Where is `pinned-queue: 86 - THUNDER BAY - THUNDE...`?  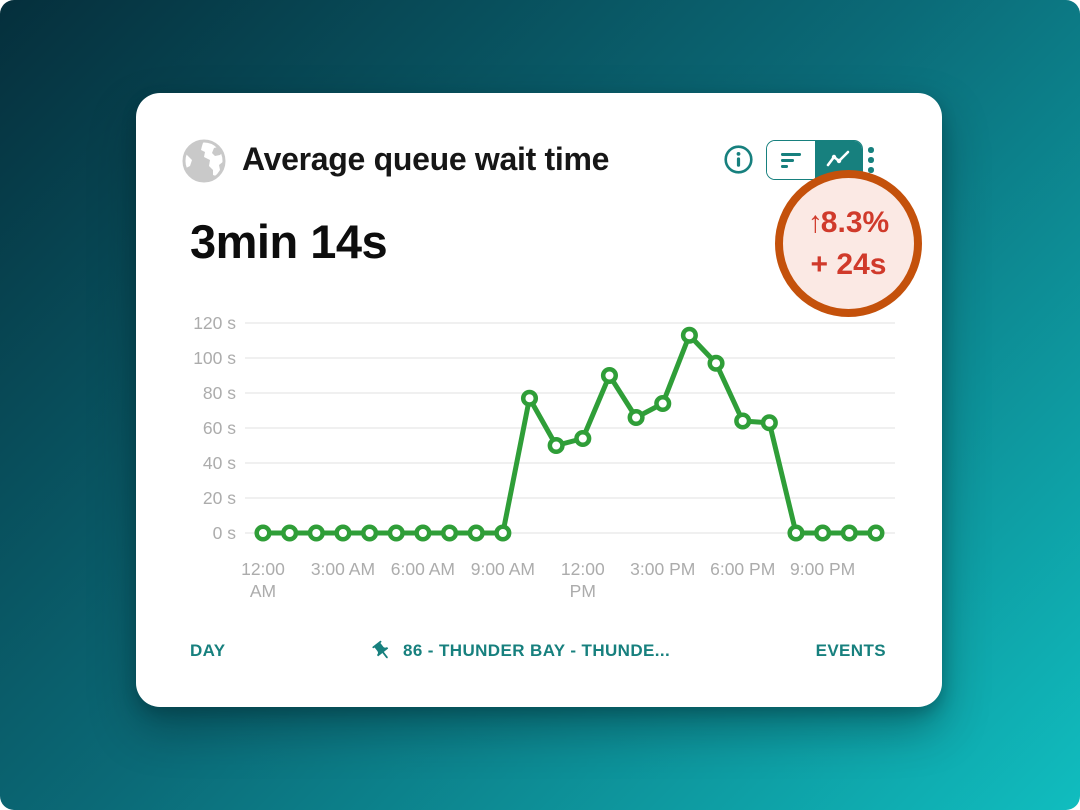
pinned-queue: 86 - THUNDER BAY - THUNDE... is located at coordinates (521, 651).